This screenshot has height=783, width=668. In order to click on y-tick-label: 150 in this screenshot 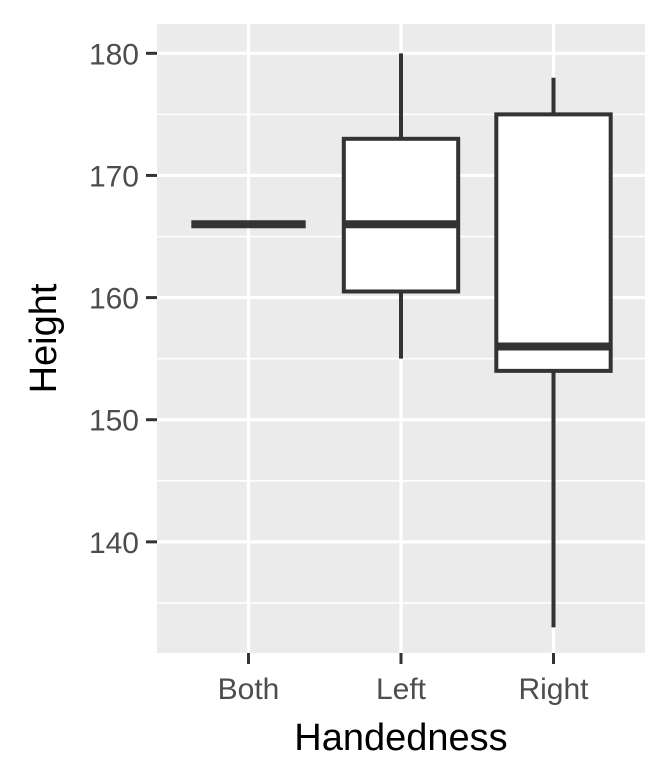, I will do `click(114, 421)`.